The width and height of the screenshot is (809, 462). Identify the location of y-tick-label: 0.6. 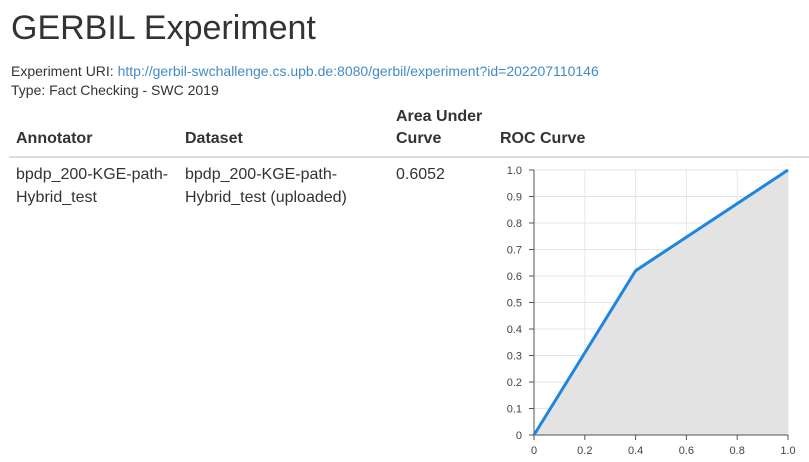
(514, 277).